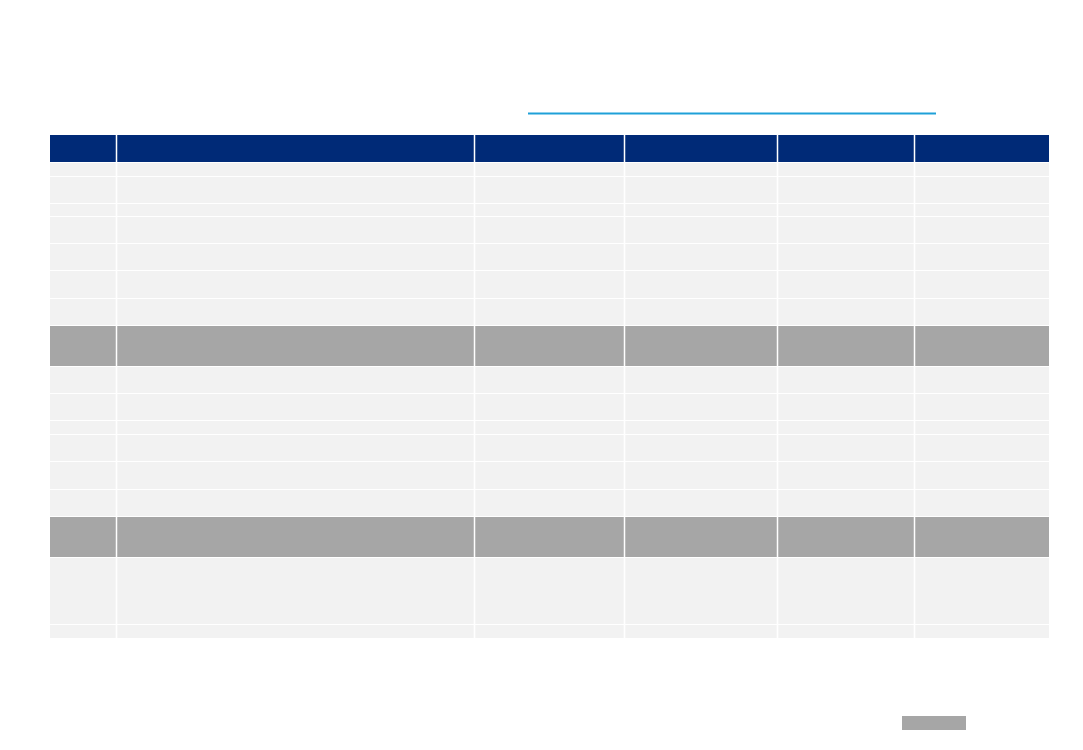 The image size is (1083, 750). Describe the element at coordinates (934, 723) in the screenshot. I see `footer-block` at that location.